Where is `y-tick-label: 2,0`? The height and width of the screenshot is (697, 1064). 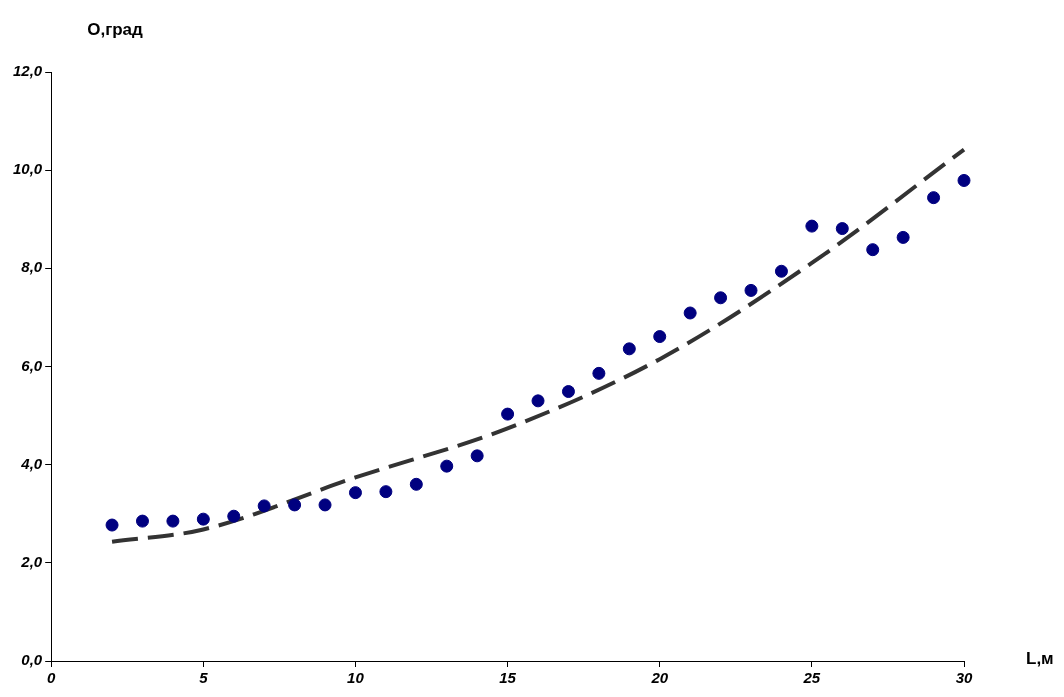 y-tick-label: 2,0 is located at coordinates (31, 561).